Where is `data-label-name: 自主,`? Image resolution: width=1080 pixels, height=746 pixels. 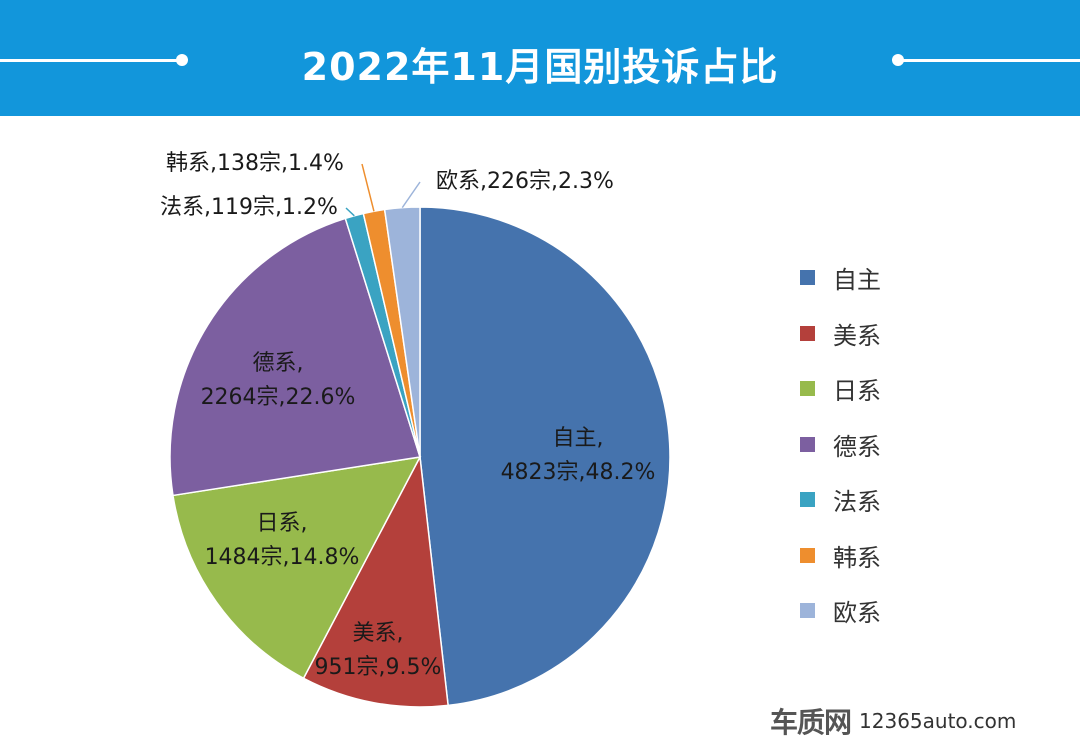 data-label-name: 自主, is located at coordinates (578, 438).